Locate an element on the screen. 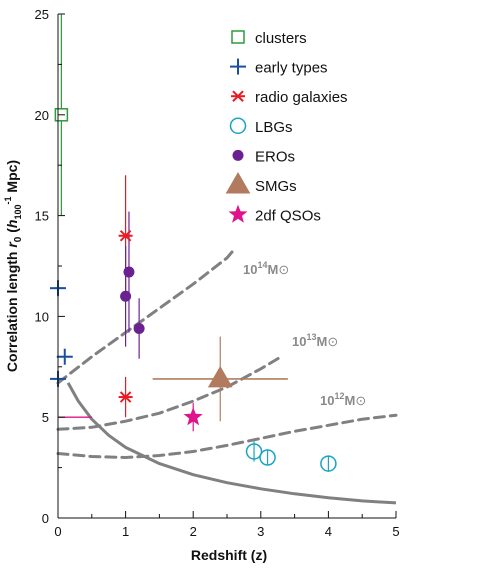  legend-item: radio galaxies is located at coordinates (289, 97).